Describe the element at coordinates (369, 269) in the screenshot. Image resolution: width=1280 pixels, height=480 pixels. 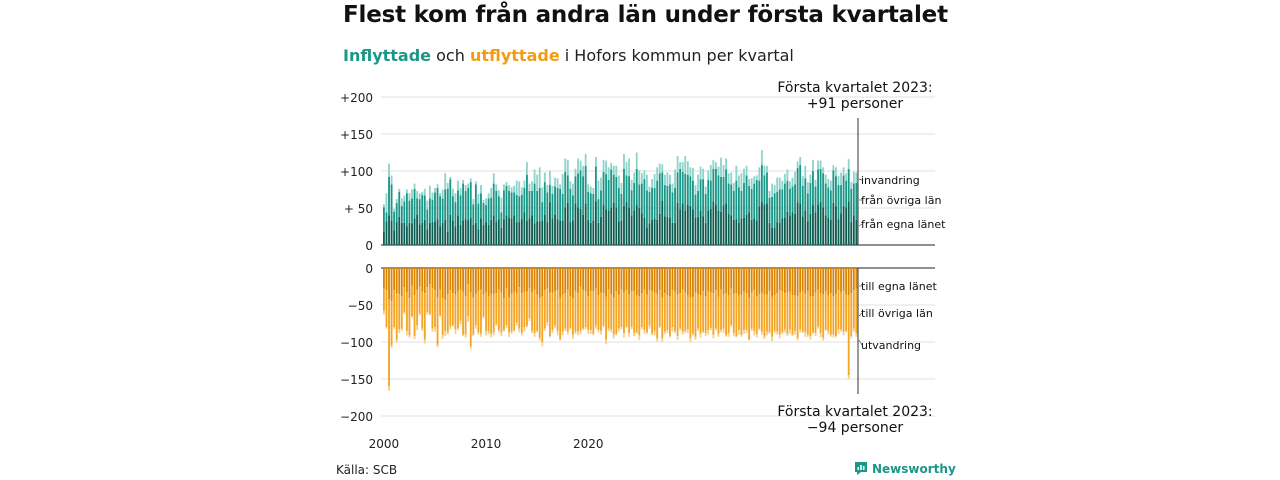
I see `y-tick-label: 0` at that location.